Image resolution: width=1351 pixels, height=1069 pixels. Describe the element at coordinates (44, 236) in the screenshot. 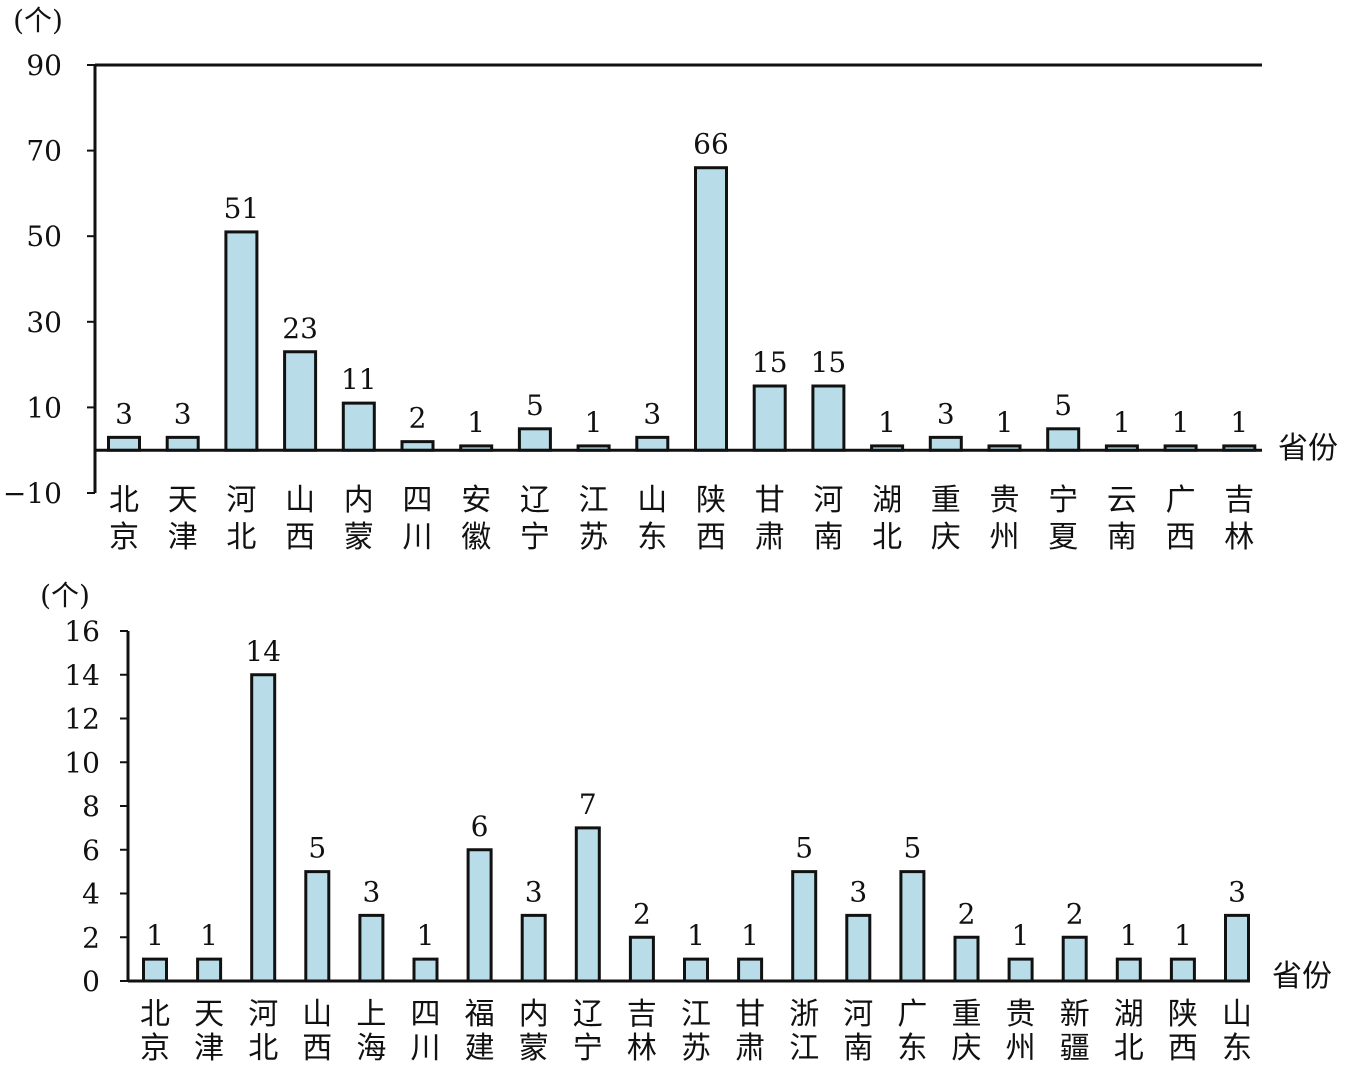

I see `y-tick-label: 50` at that location.